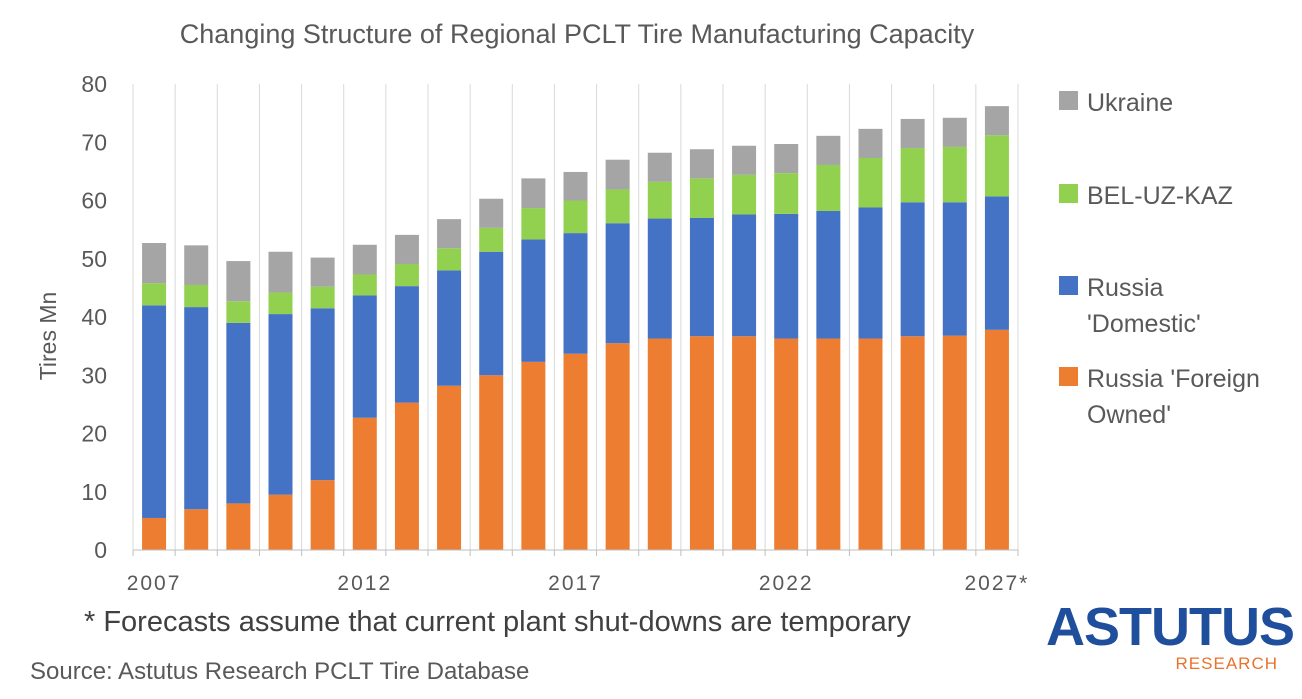 The height and width of the screenshot is (699, 1302). I want to click on y-tick-label: 80, so click(94, 84).